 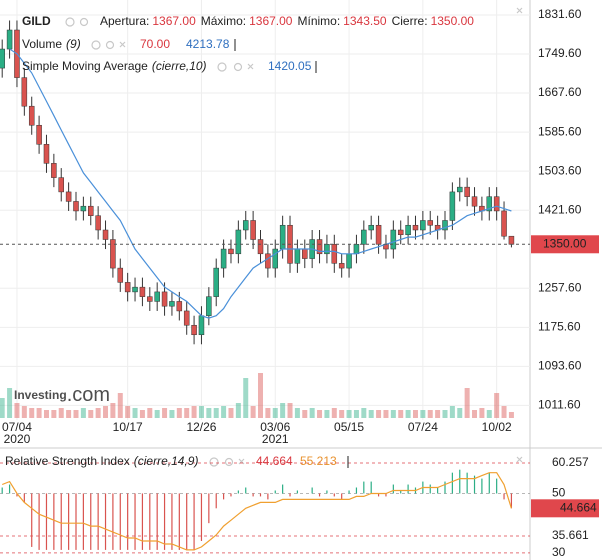 I want to click on rsi-legend: Relative Strength Index (cierre,14,9), so click(x=101, y=461).